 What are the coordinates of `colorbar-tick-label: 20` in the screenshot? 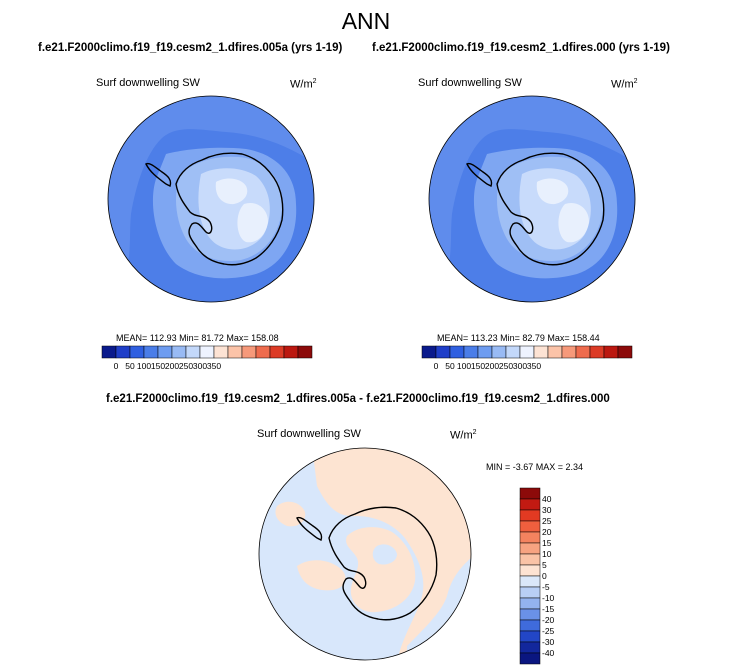 It's located at (547, 532).